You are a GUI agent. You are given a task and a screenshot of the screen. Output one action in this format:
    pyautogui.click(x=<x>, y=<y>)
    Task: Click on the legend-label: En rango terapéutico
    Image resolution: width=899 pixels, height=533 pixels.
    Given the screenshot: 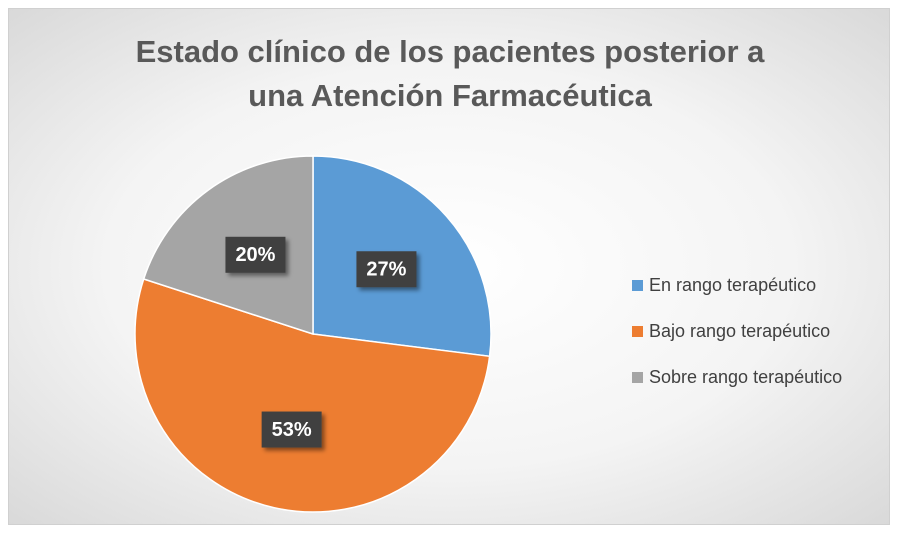 What is the action you would take?
    pyautogui.click(x=732, y=285)
    